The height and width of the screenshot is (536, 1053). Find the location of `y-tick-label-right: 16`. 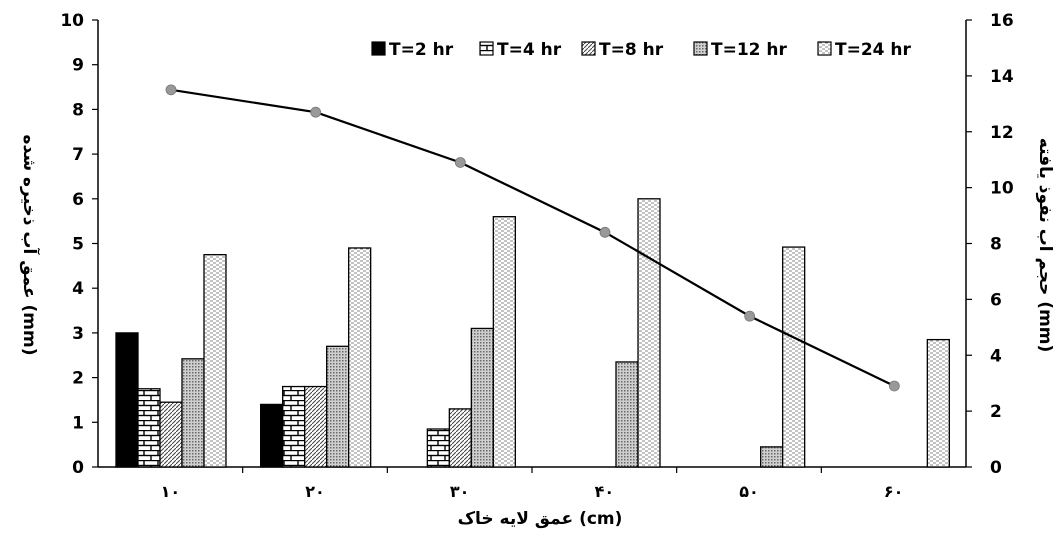

y-tick-label-right: 16 is located at coordinates (1002, 21).